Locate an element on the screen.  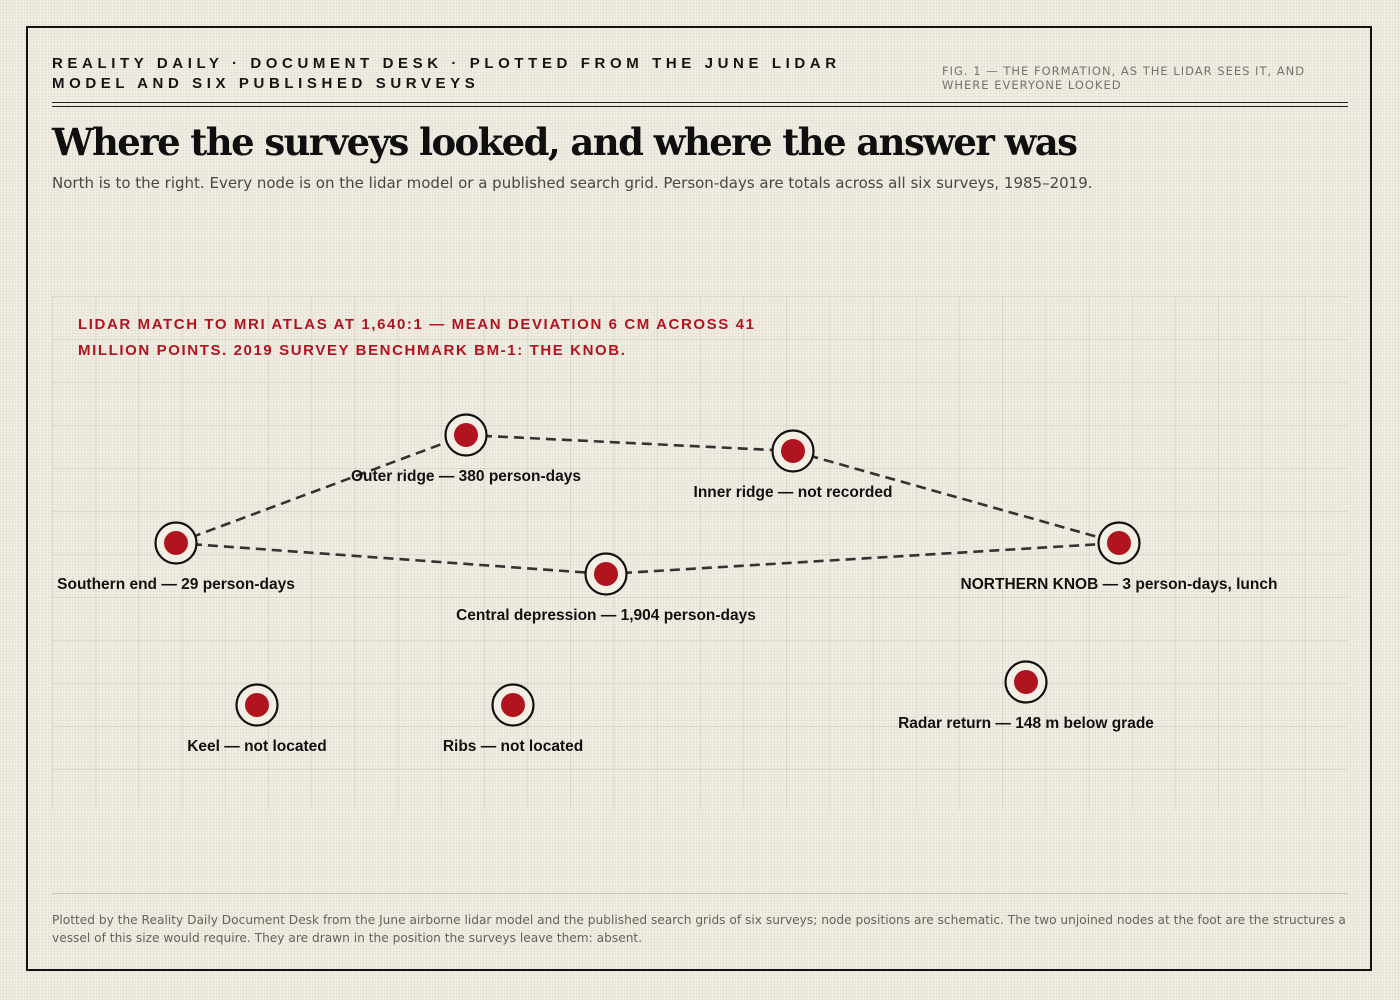
node-northern-knob: NORTHERN KNOB — 3 person-days, lunch is located at coordinates (1119, 557).